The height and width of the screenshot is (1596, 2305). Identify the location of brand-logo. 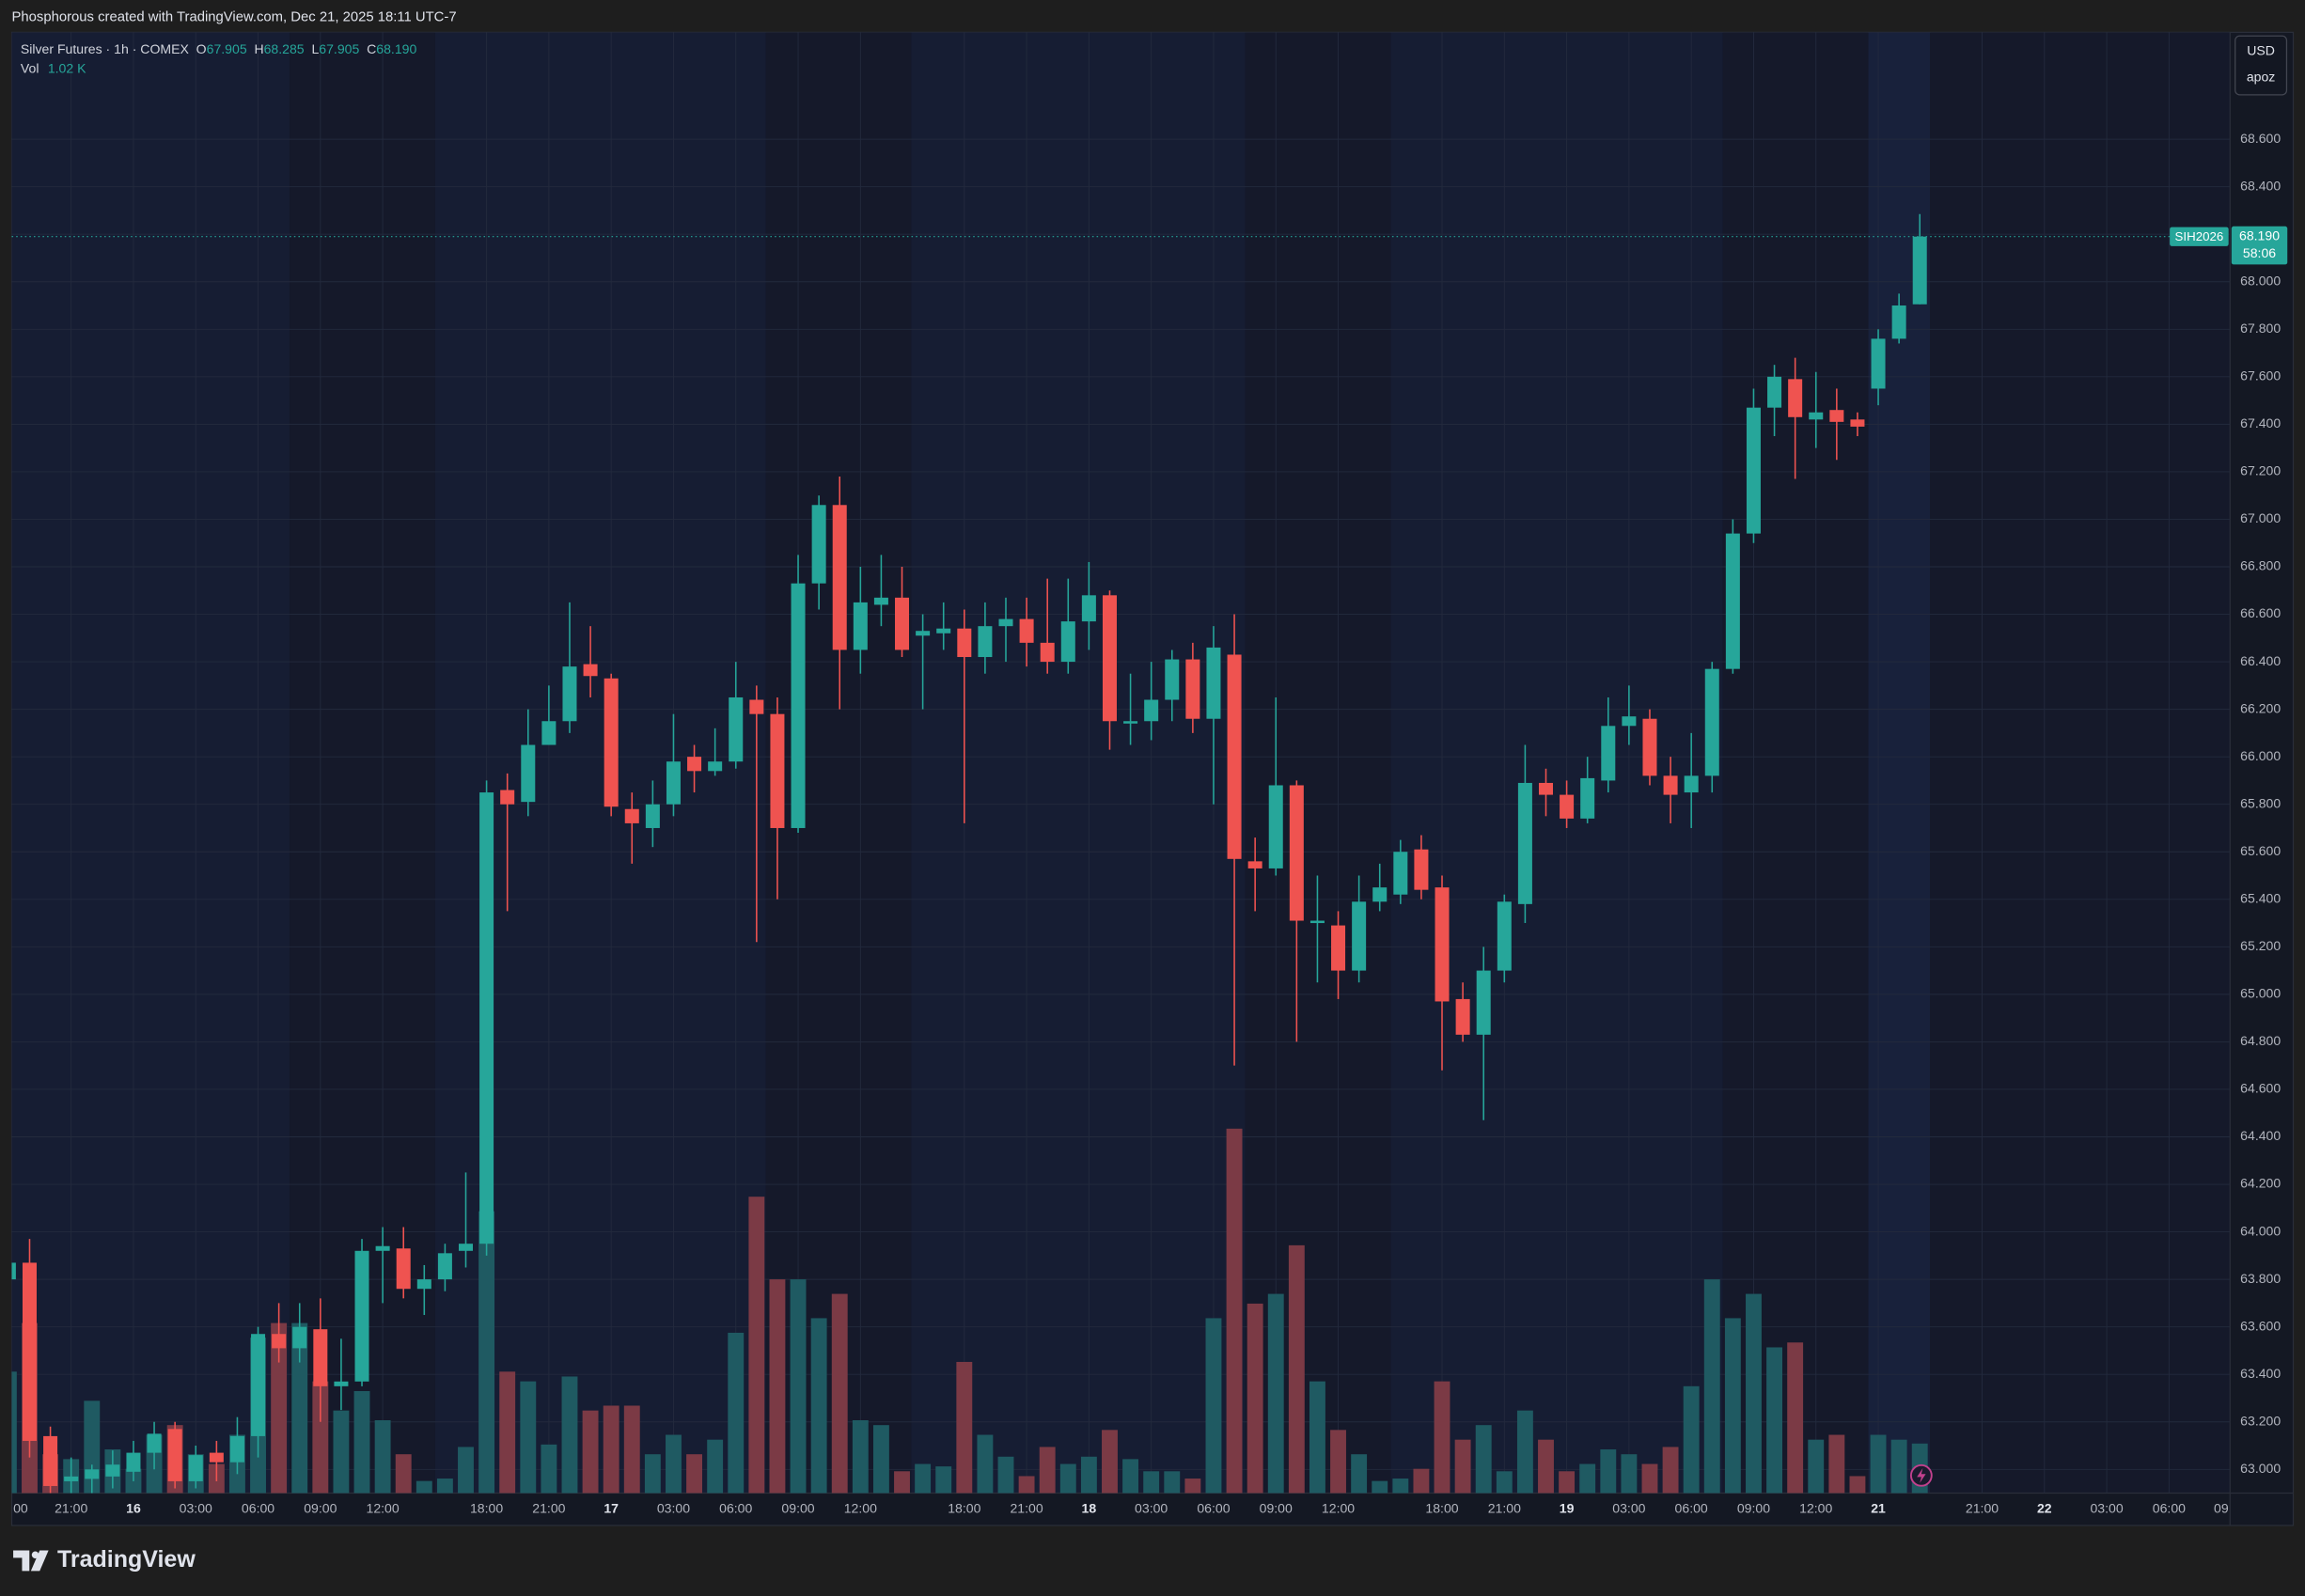
(31, 1561).